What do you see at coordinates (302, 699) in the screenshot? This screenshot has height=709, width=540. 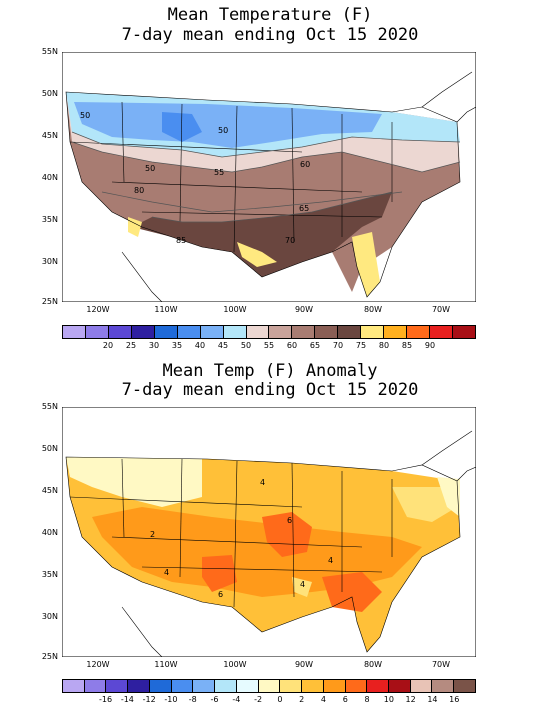 I see `colorbar-label: 2` at bounding box center [302, 699].